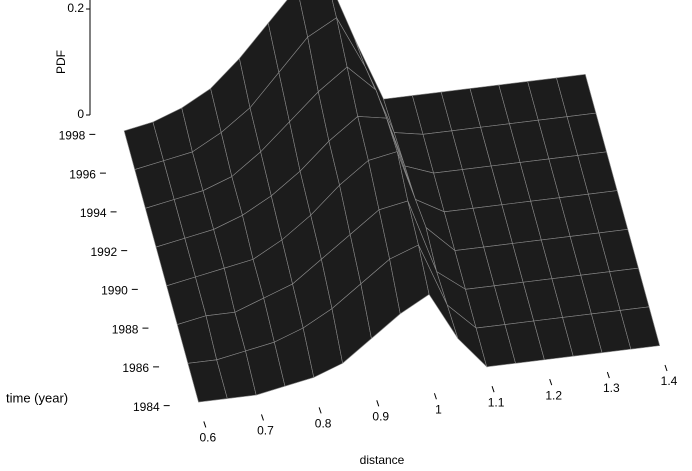 The height and width of the screenshot is (471, 692). What do you see at coordinates (114, 291) in the screenshot?
I see `y-tick-label: 1990` at bounding box center [114, 291].